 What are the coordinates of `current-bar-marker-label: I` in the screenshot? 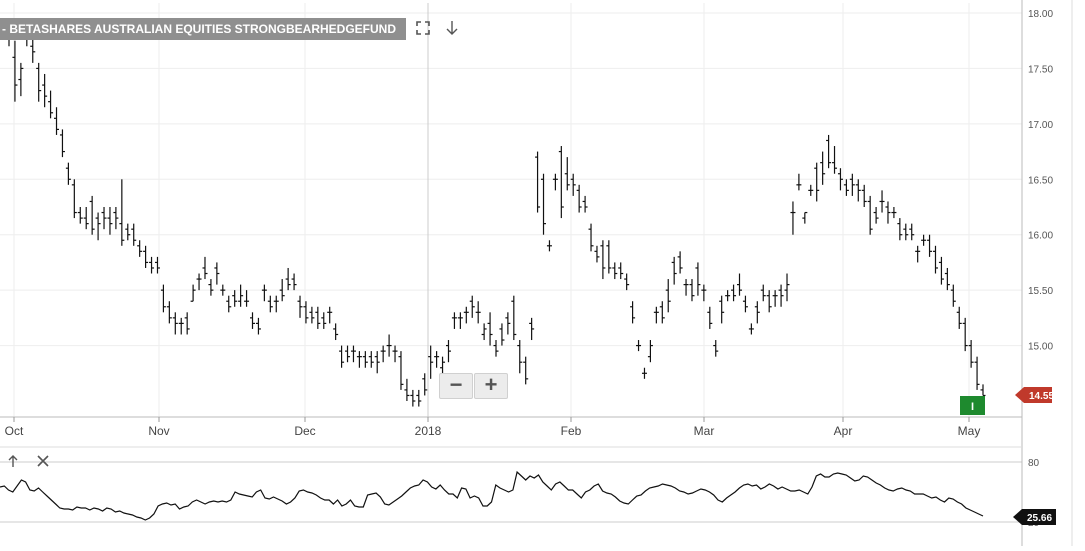 It's located at (972, 407).